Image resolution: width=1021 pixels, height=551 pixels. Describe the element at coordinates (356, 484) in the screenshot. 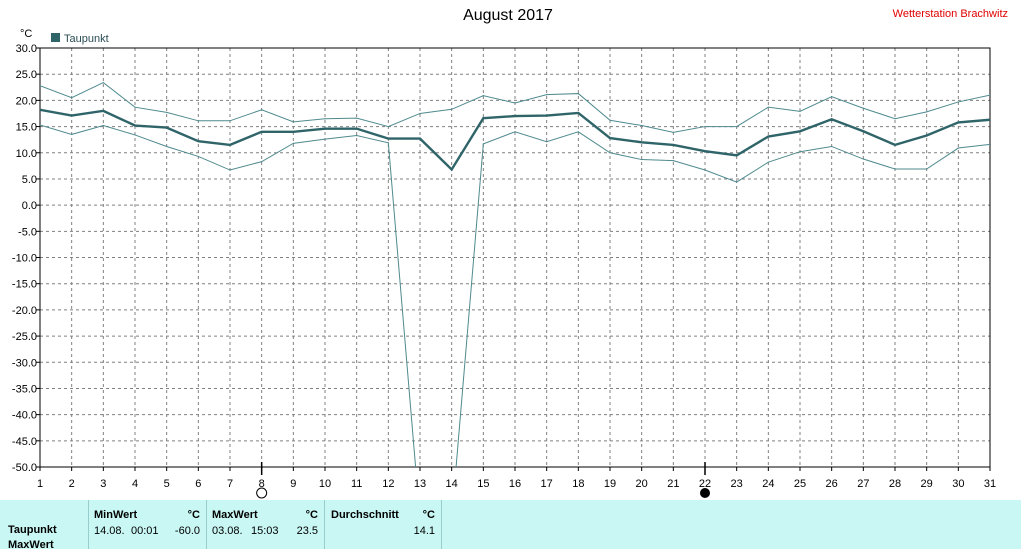

I see `x-tick-label: 11` at that location.